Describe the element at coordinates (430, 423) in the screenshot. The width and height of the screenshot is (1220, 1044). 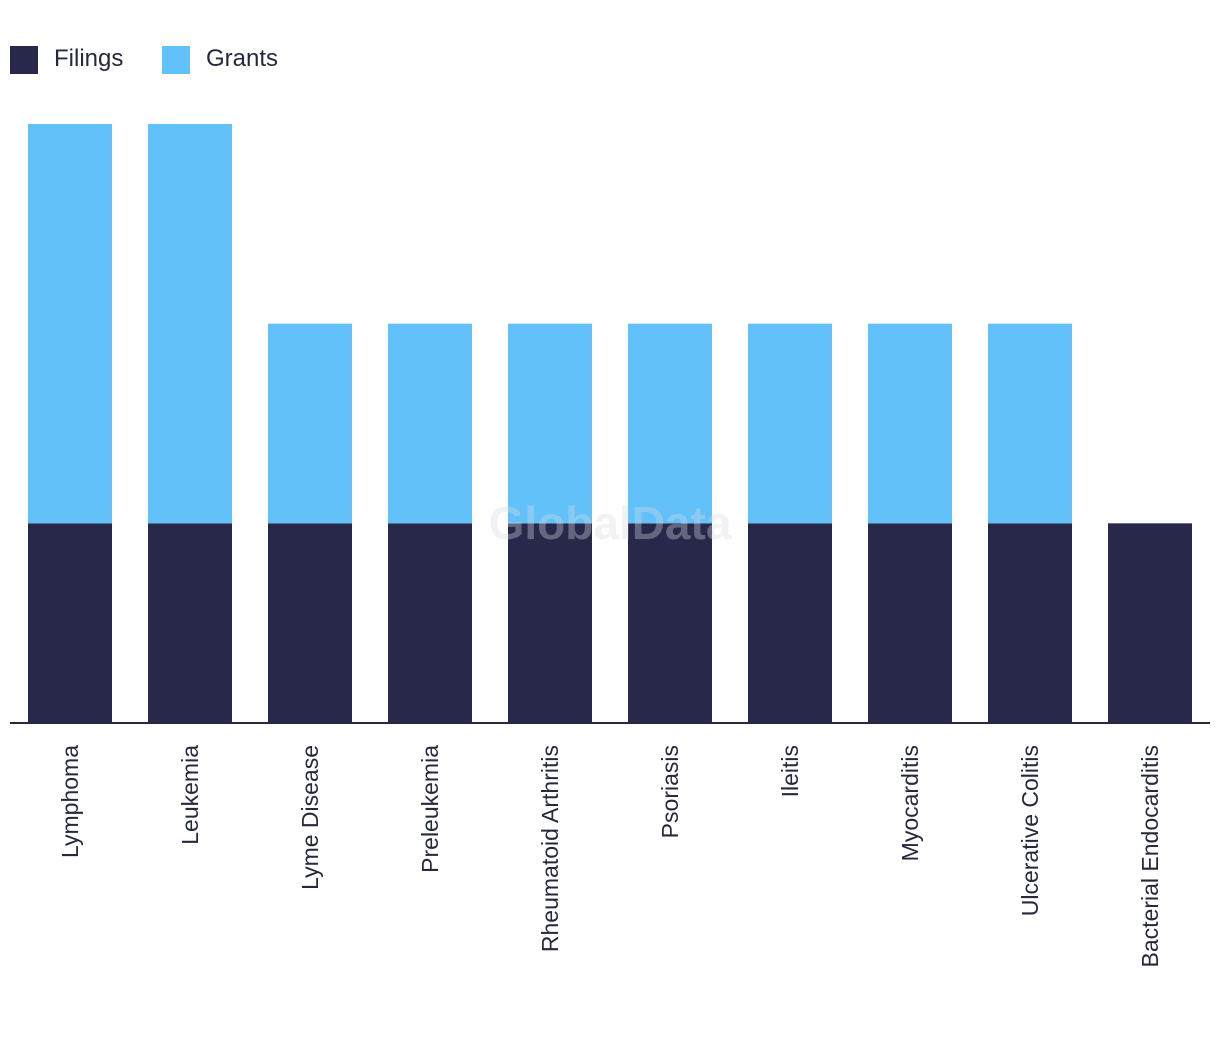
I see `bar-grants-preleukemia` at that location.